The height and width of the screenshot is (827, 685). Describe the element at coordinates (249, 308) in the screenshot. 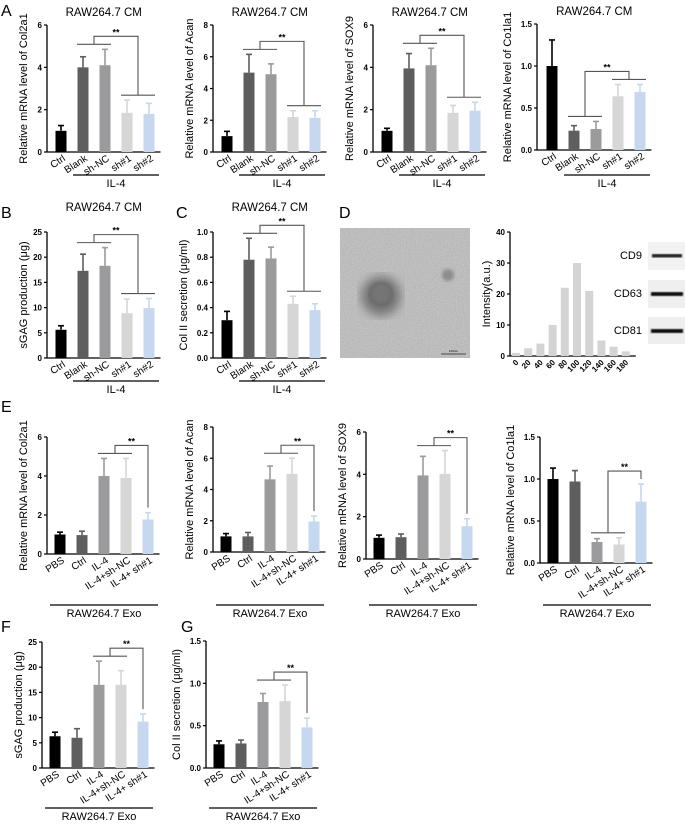

I see `bar-Blank` at that location.